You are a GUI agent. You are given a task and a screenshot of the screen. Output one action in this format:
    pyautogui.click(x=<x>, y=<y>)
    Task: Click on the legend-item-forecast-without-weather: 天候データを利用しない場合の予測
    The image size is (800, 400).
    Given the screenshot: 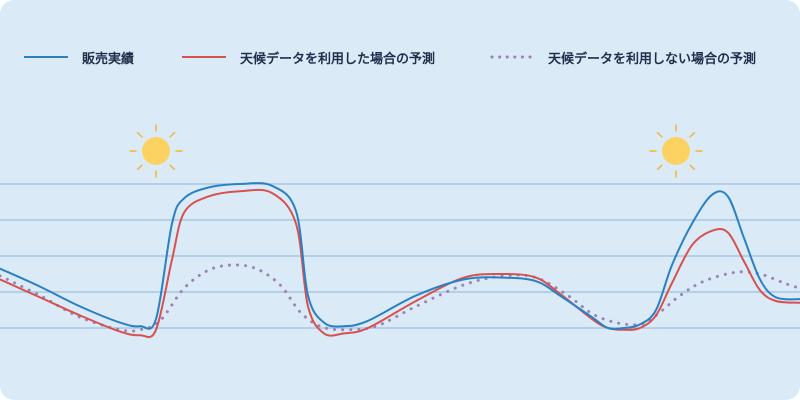 What is the action you would take?
    pyautogui.click(x=623, y=57)
    